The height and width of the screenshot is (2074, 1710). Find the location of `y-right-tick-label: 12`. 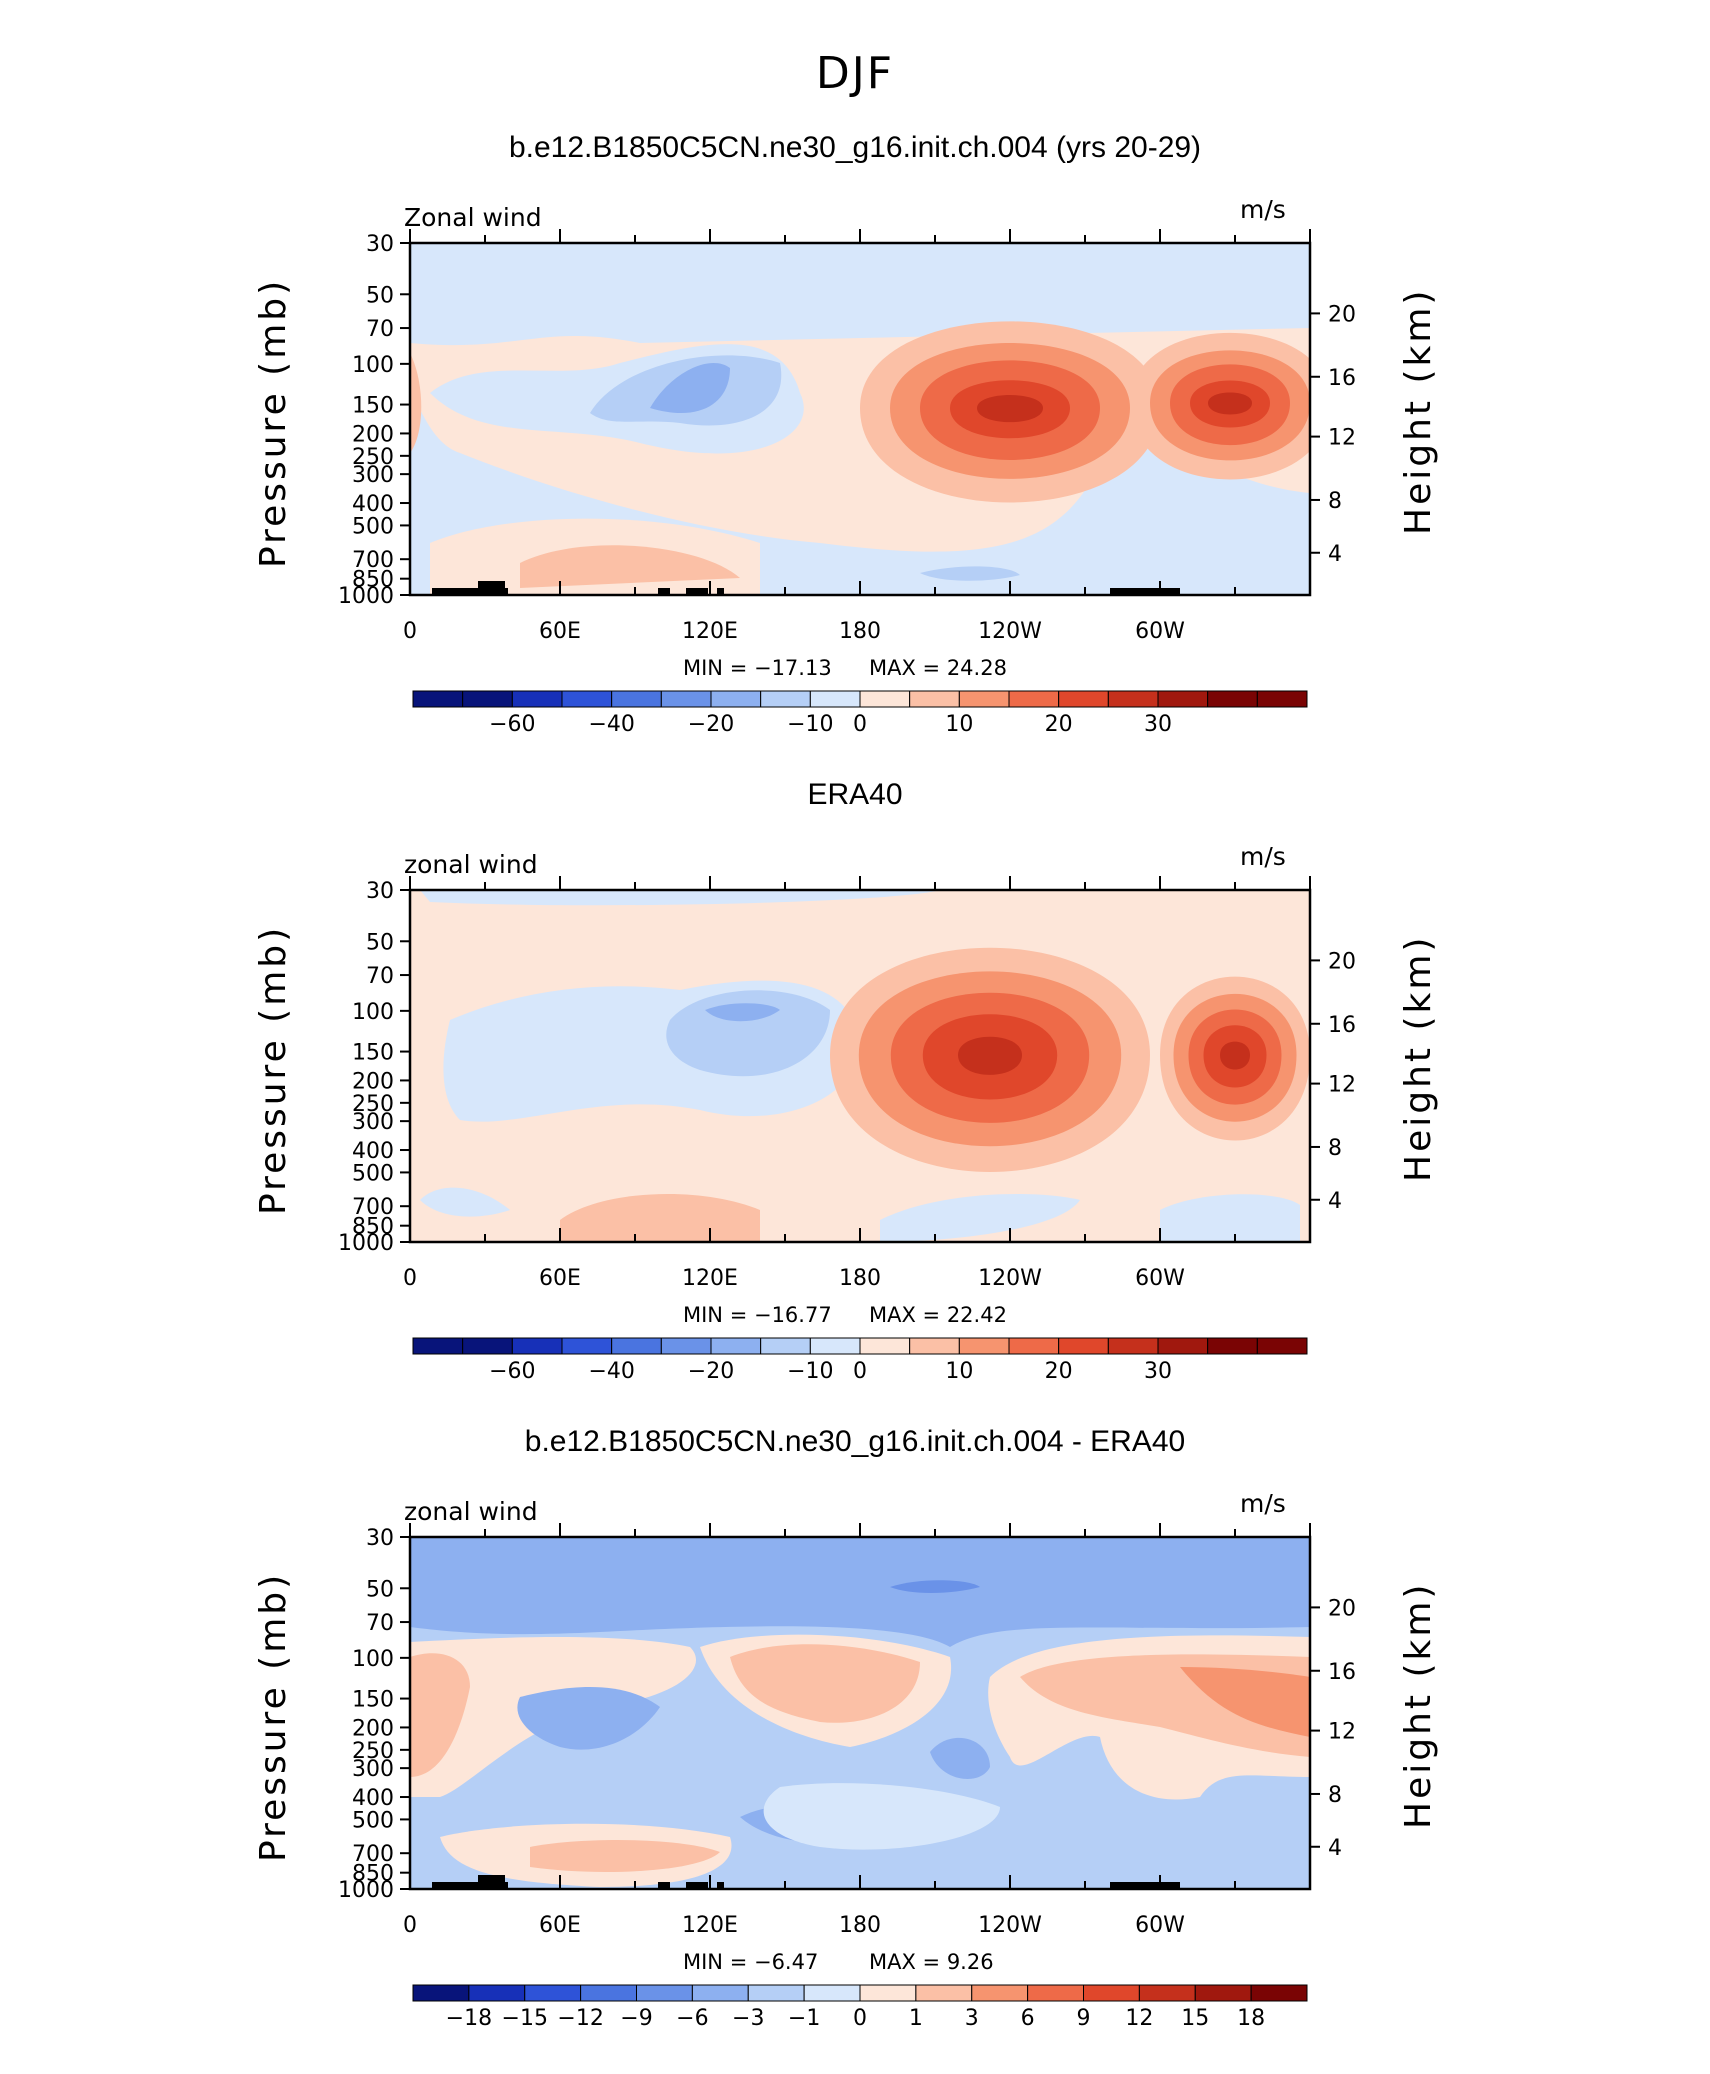

y-right-tick-label: 12 is located at coordinates (1342, 1085).